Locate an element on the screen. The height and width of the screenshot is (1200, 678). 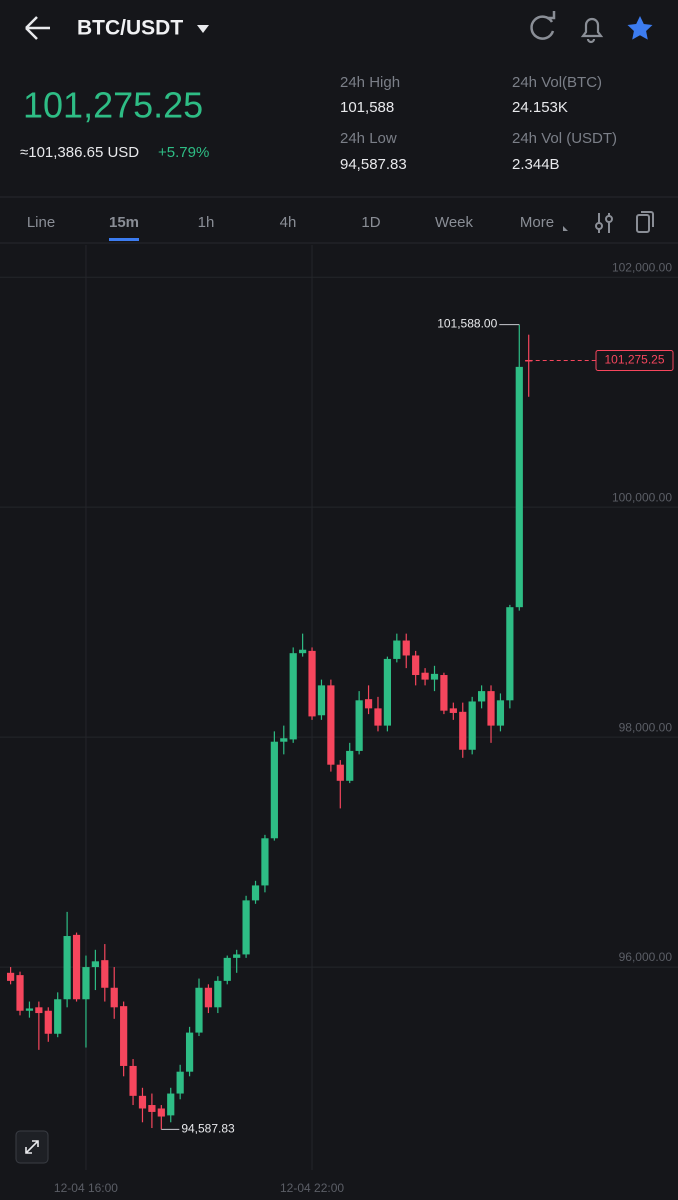
change-percent: +5.79% is located at coordinates (183, 152).